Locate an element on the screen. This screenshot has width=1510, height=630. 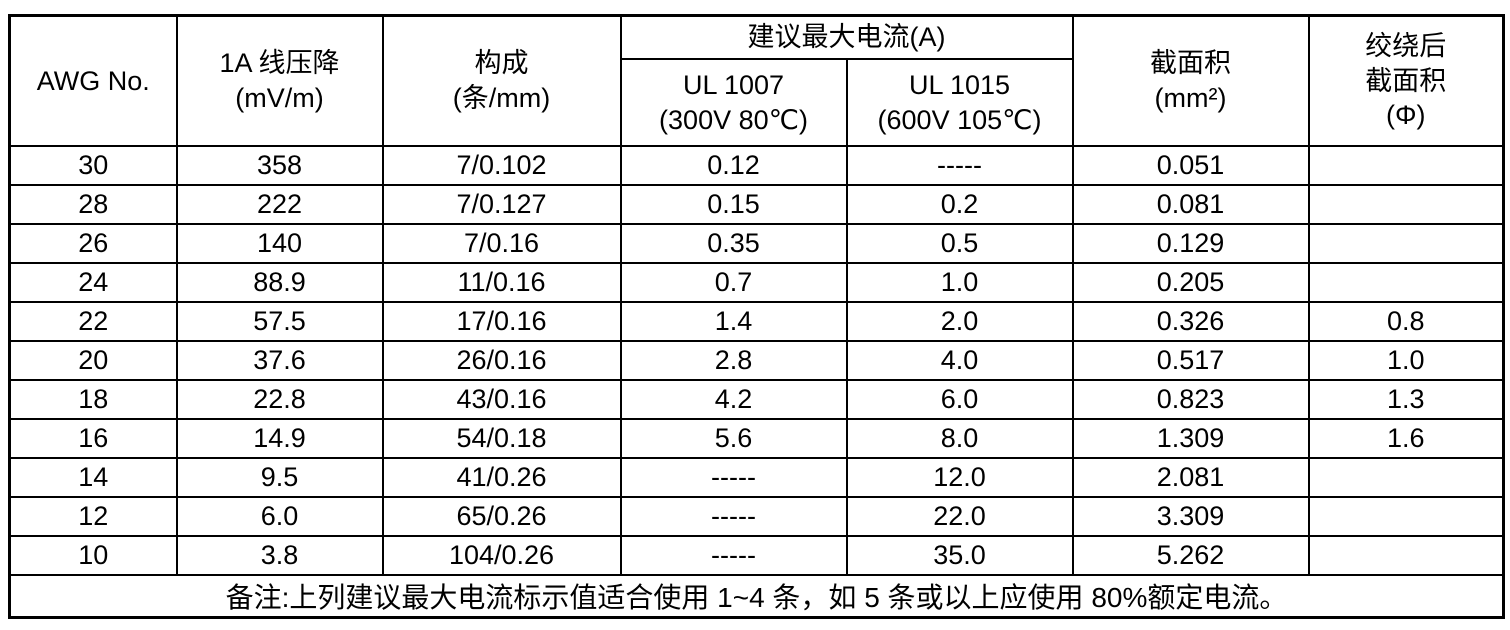
cell-construction: 54/0.18 is located at coordinates (501, 438).